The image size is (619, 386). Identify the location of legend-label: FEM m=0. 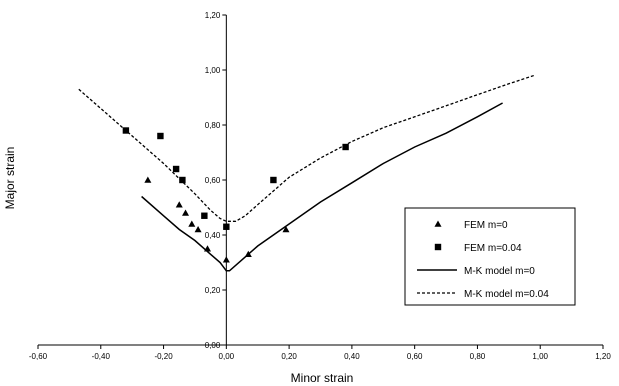
(486, 225).